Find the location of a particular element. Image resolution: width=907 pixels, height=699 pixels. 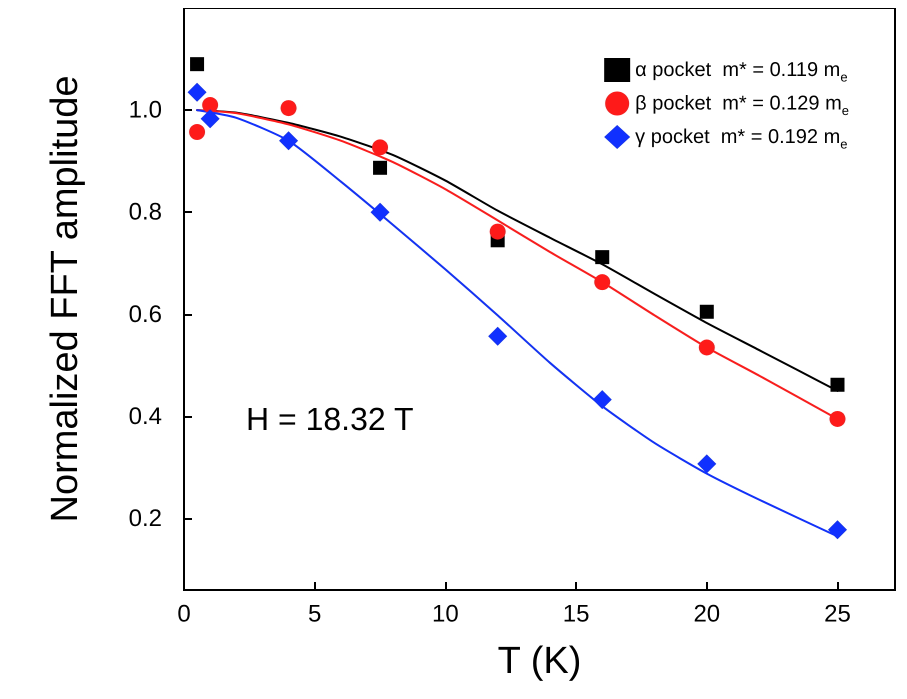

annotation: H = 18.32 T is located at coordinates (330, 419).